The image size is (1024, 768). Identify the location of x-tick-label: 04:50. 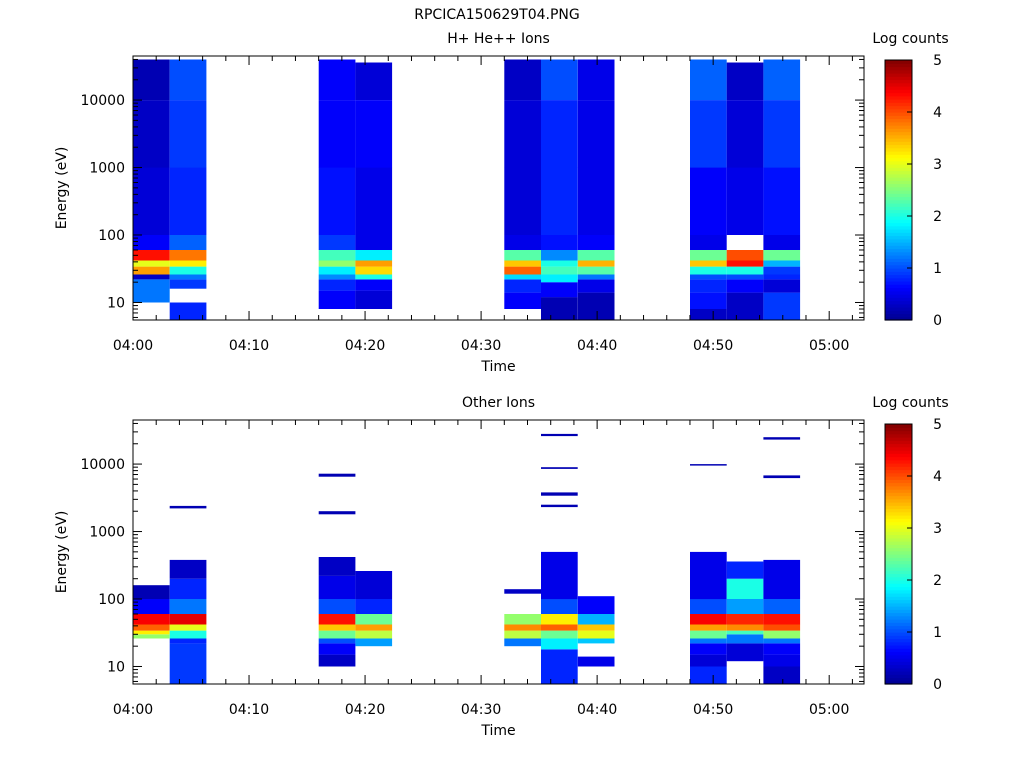
(713, 710).